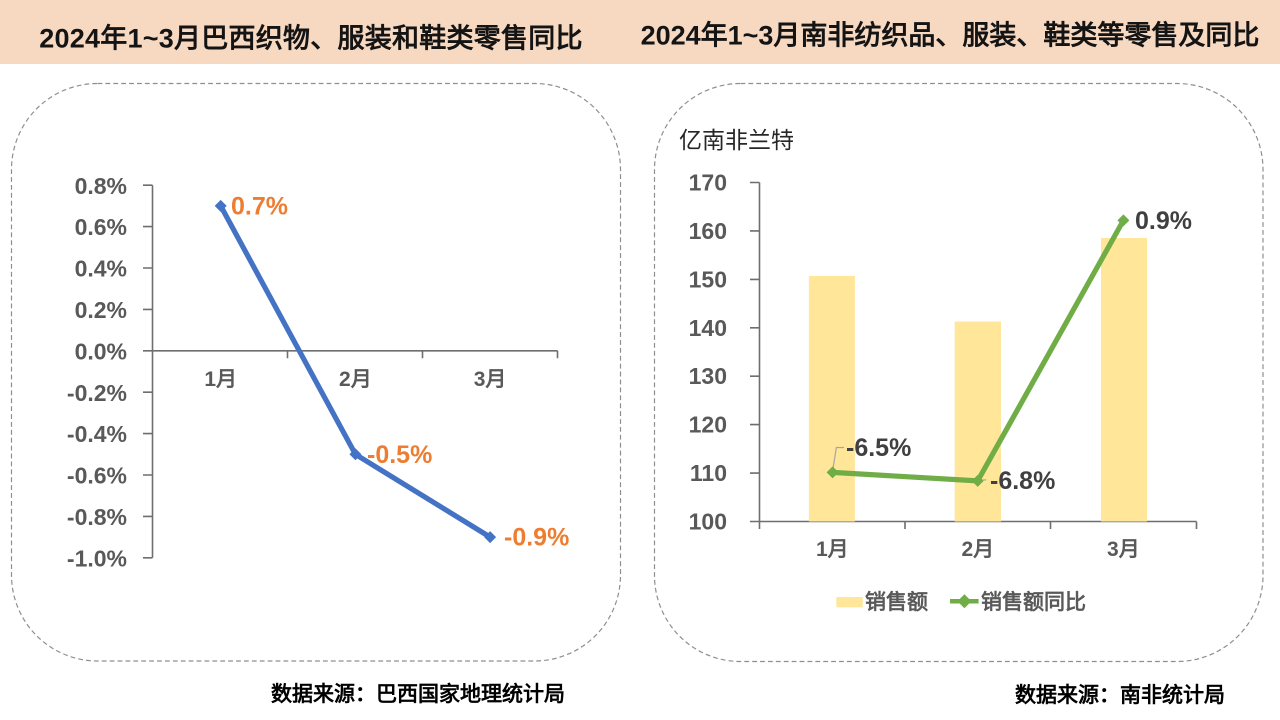 This screenshot has height=720, width=1280. I want to click on svg-text: 120, so click(708, 425).